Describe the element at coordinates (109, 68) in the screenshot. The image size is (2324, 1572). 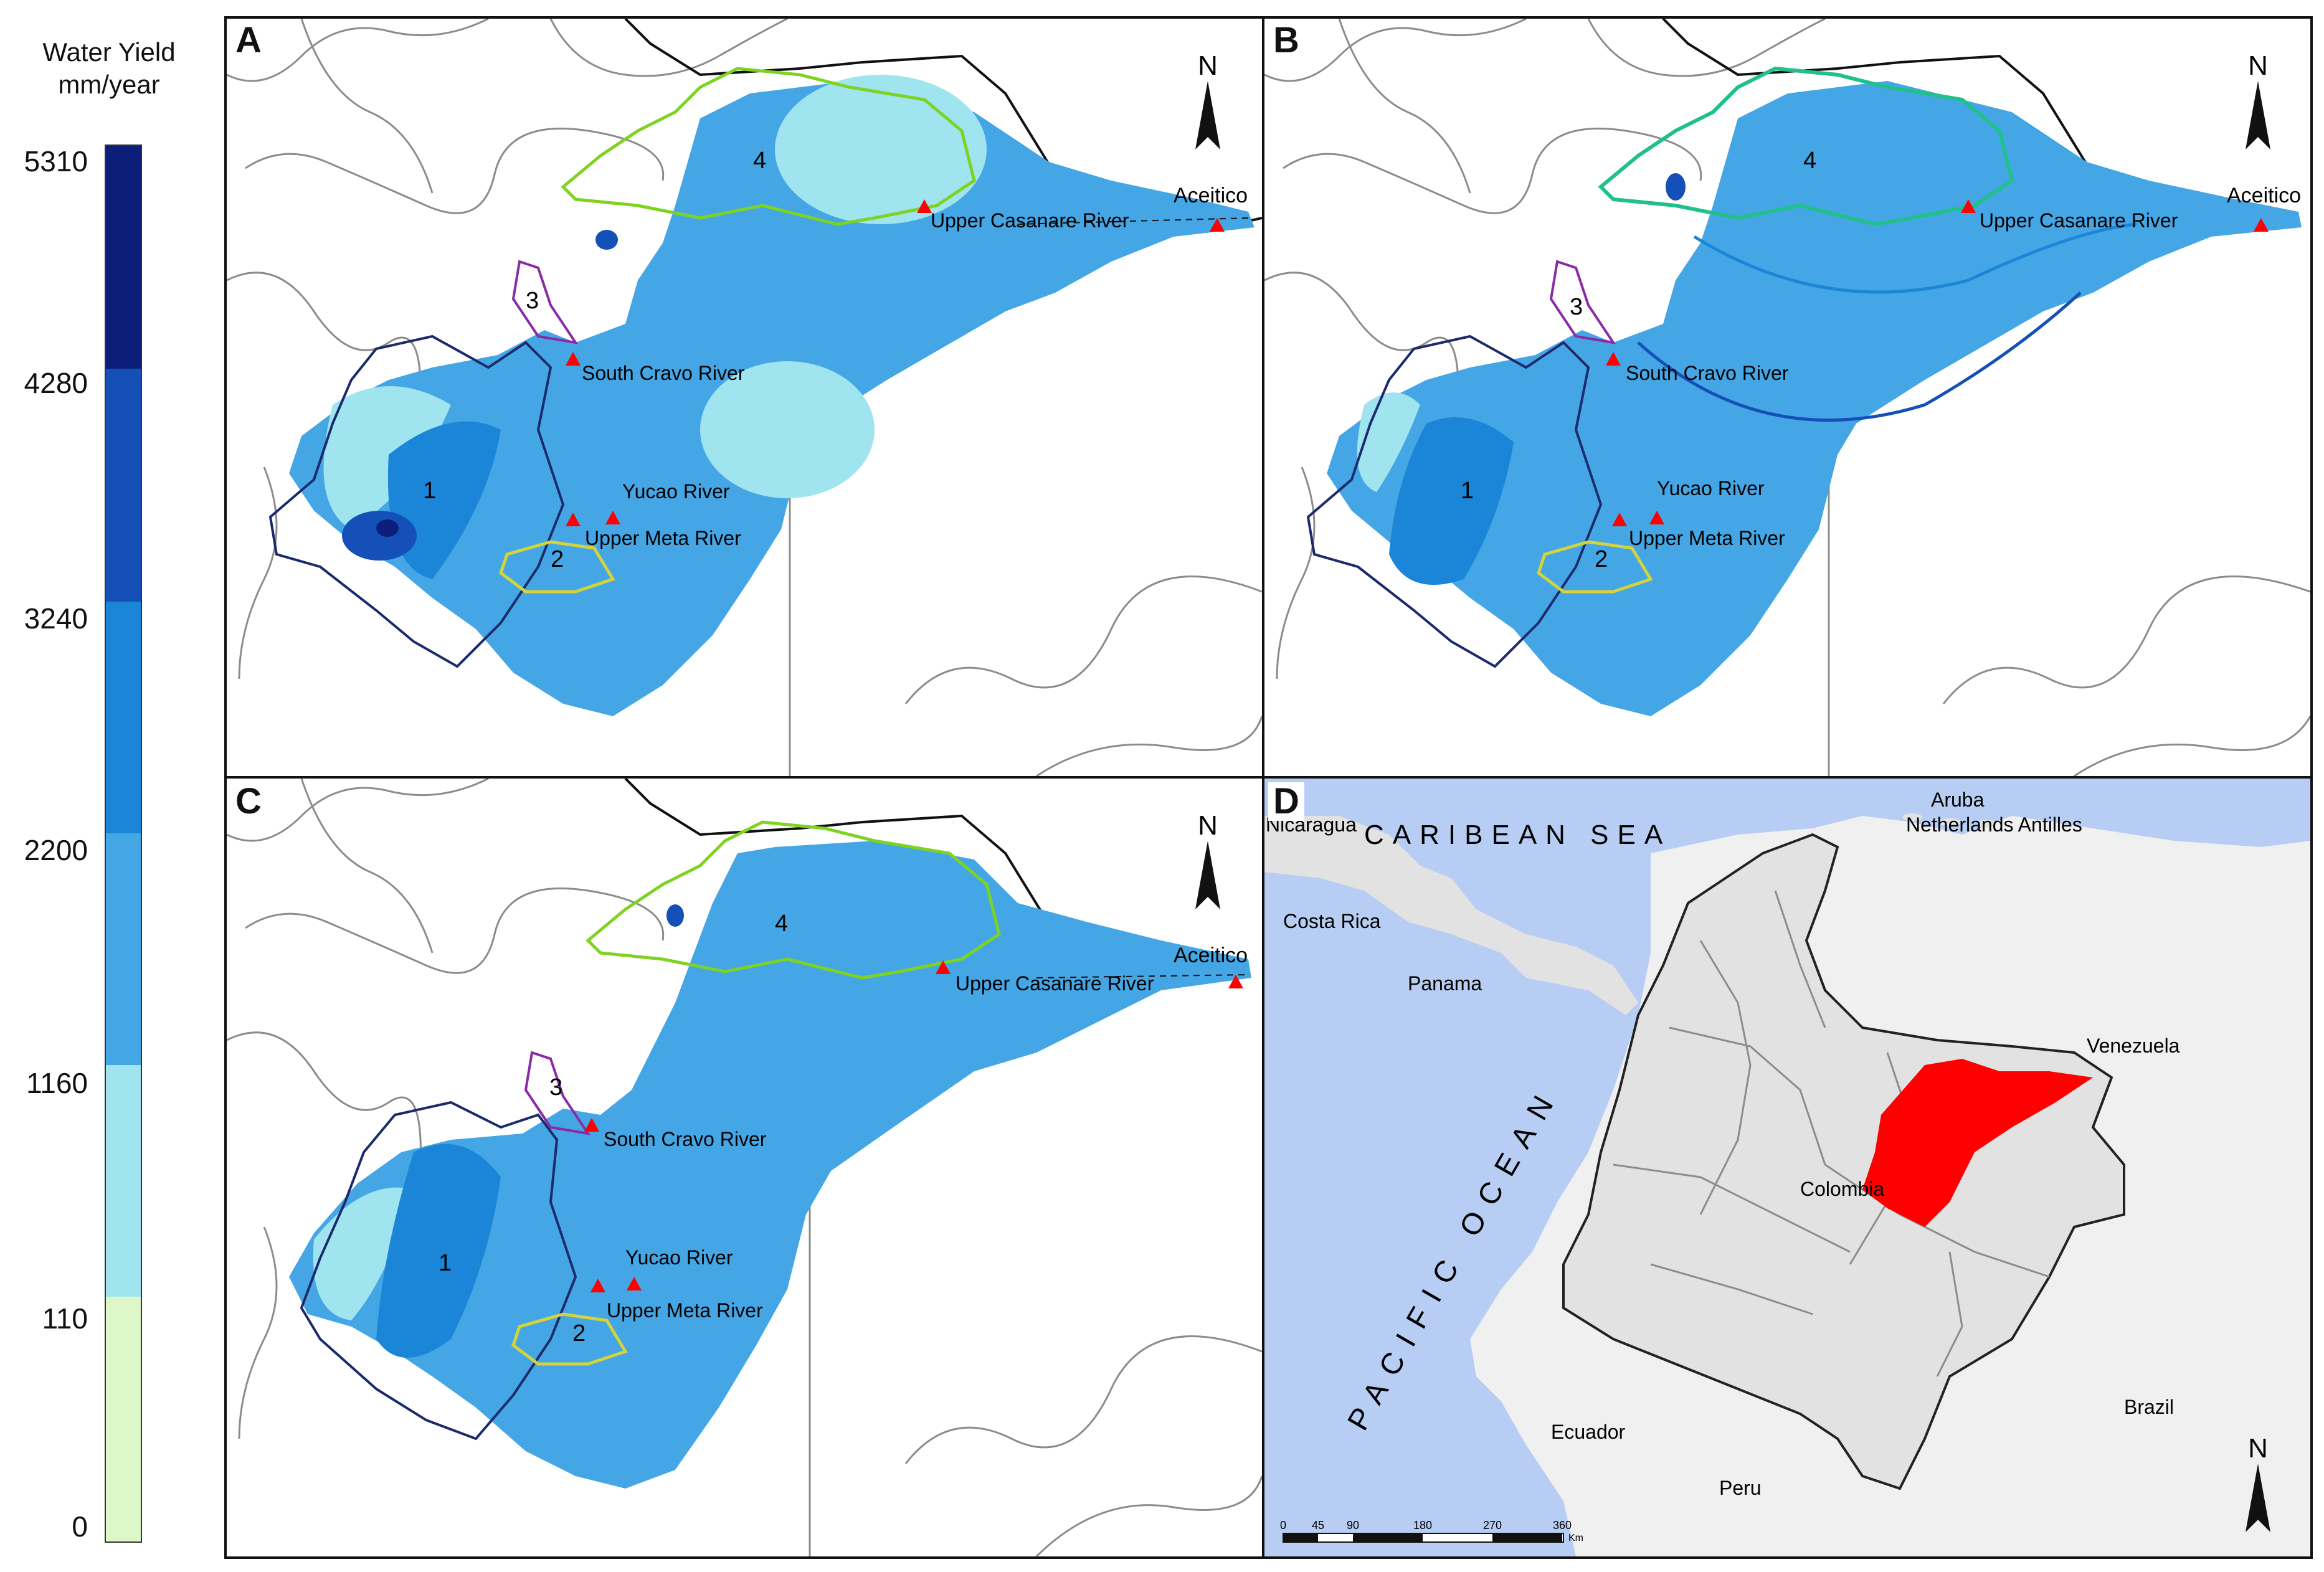
I see `legend-title: Water Yield mm/year` at that location.